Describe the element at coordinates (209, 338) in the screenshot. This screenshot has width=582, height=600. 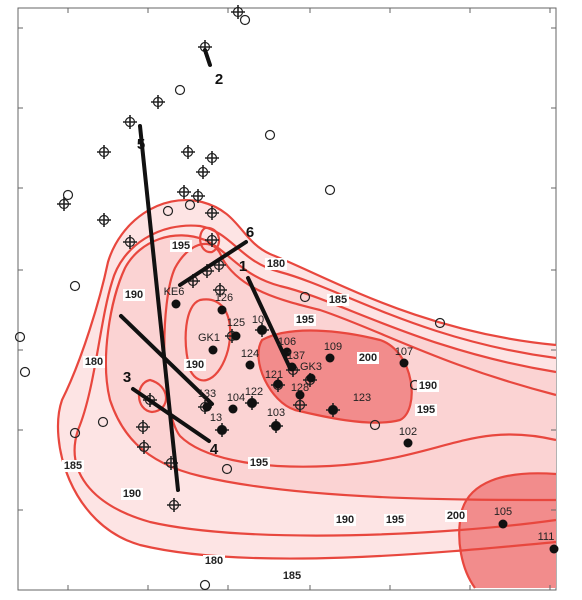
I see `well-label: GK1` at that location.